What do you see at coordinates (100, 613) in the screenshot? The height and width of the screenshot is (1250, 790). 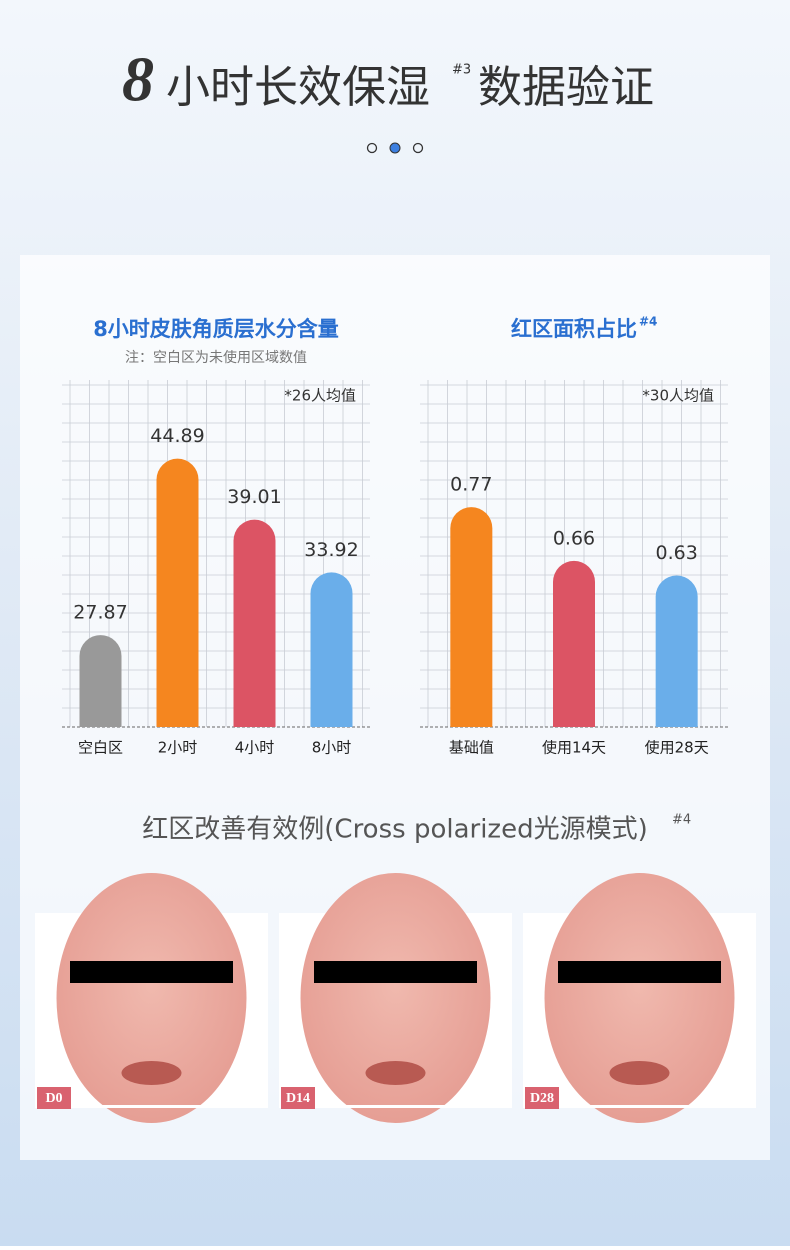 I see `value-label: 27.87` at bounding box center [100, 613].